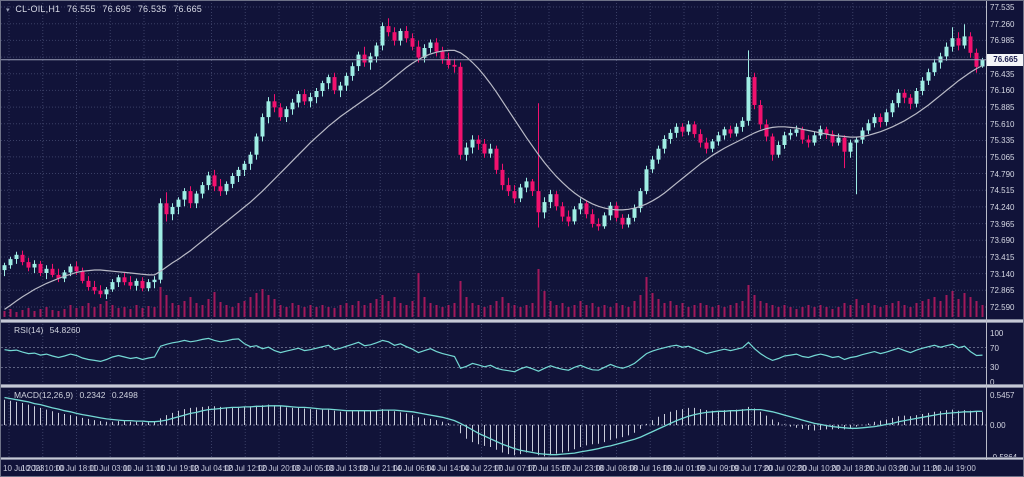 The width and height of the screenshot is (1024, 477). Describe the element at coordinates (986, 230) in the screenshot. I see `price-scale-axis-line` at that location.